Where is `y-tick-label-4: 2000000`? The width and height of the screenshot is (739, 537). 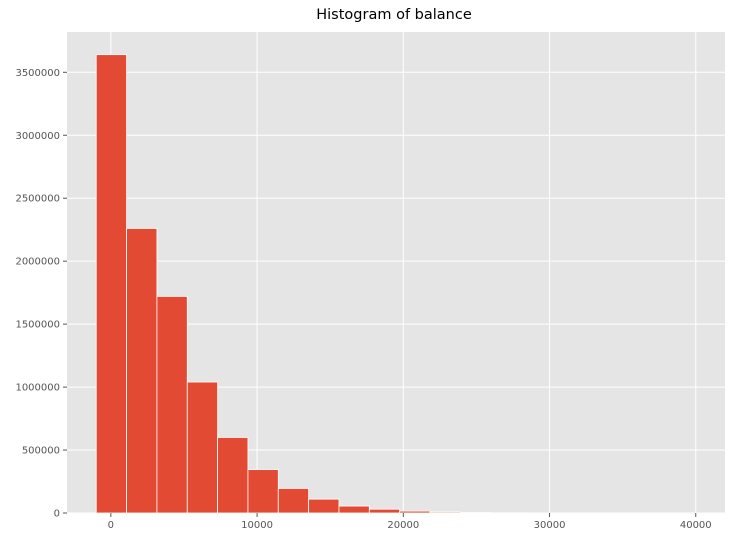 y-tick-label-4: 2000000 is located at coordinates (37, 262).